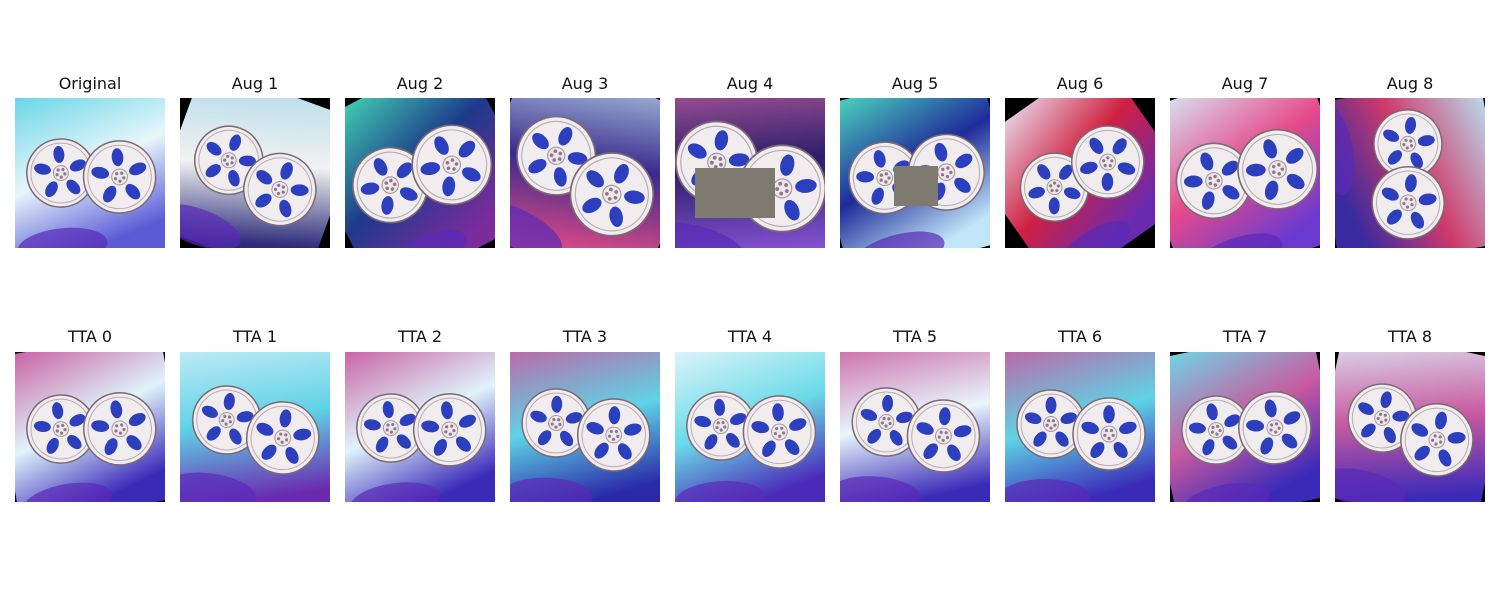 The height and width of the screenshot is (600, 1500). What do you see at coordinates (585, 336) in the screenshot?
I see `panel-title: TTA 3` at bounding box center [585, 336].